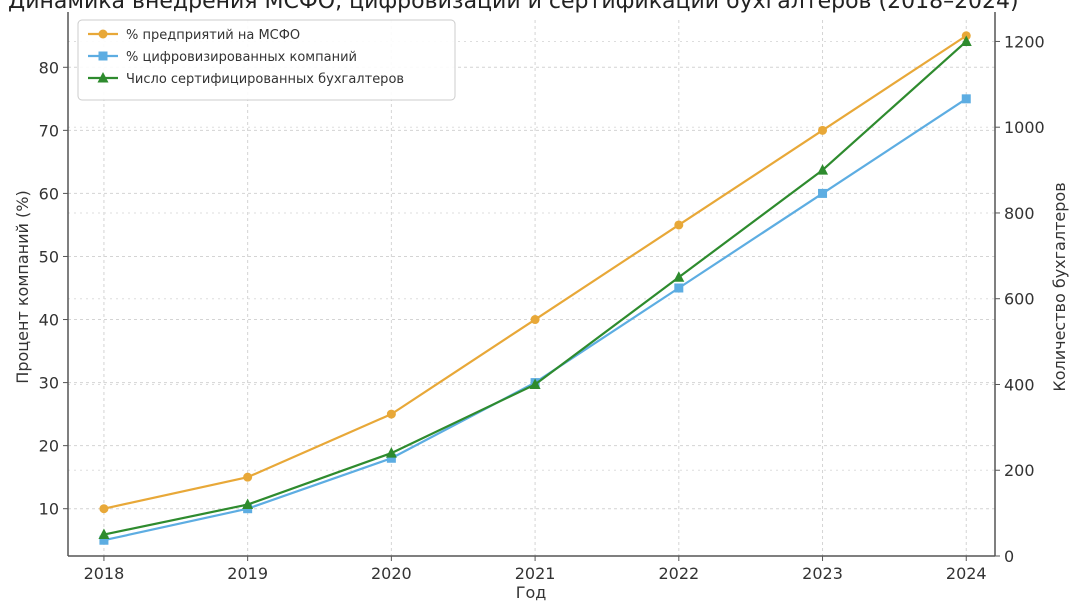 This screenshot has width=1074, height=605. What do you see at coordinates (49, 193) in the screenshot?
I see `y-tick-label-left: 60` at bounding box center [49, 193].